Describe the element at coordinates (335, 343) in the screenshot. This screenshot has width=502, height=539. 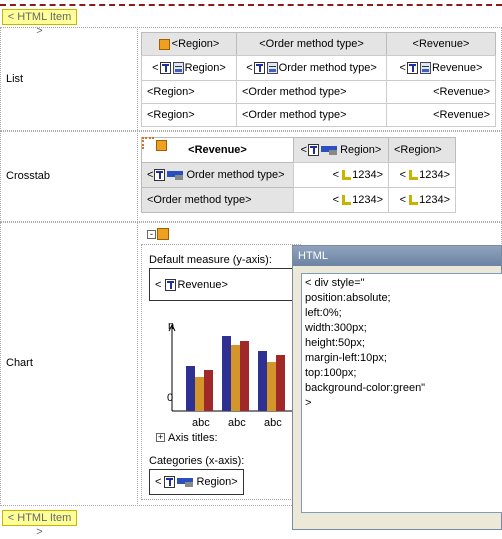
I see `code-line: height:50px;` at that location.